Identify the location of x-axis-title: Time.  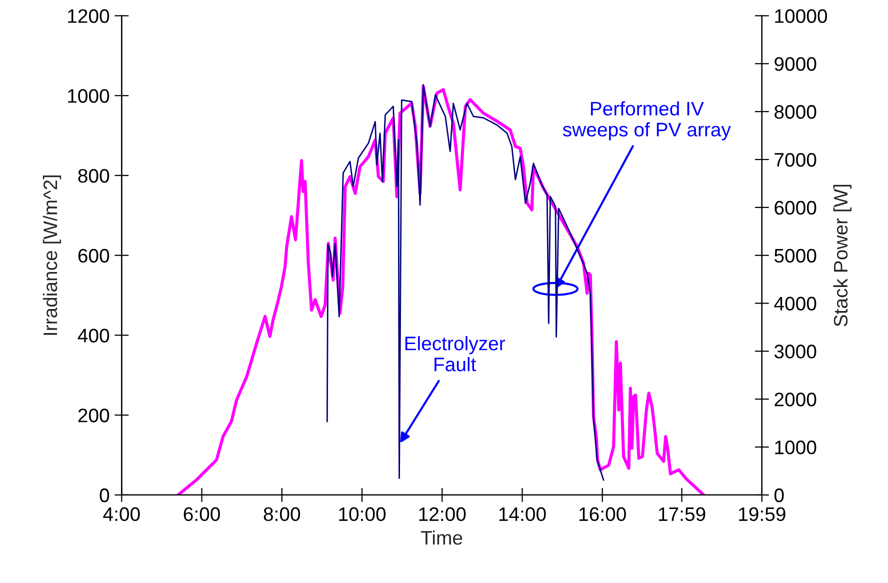
(441, 537).